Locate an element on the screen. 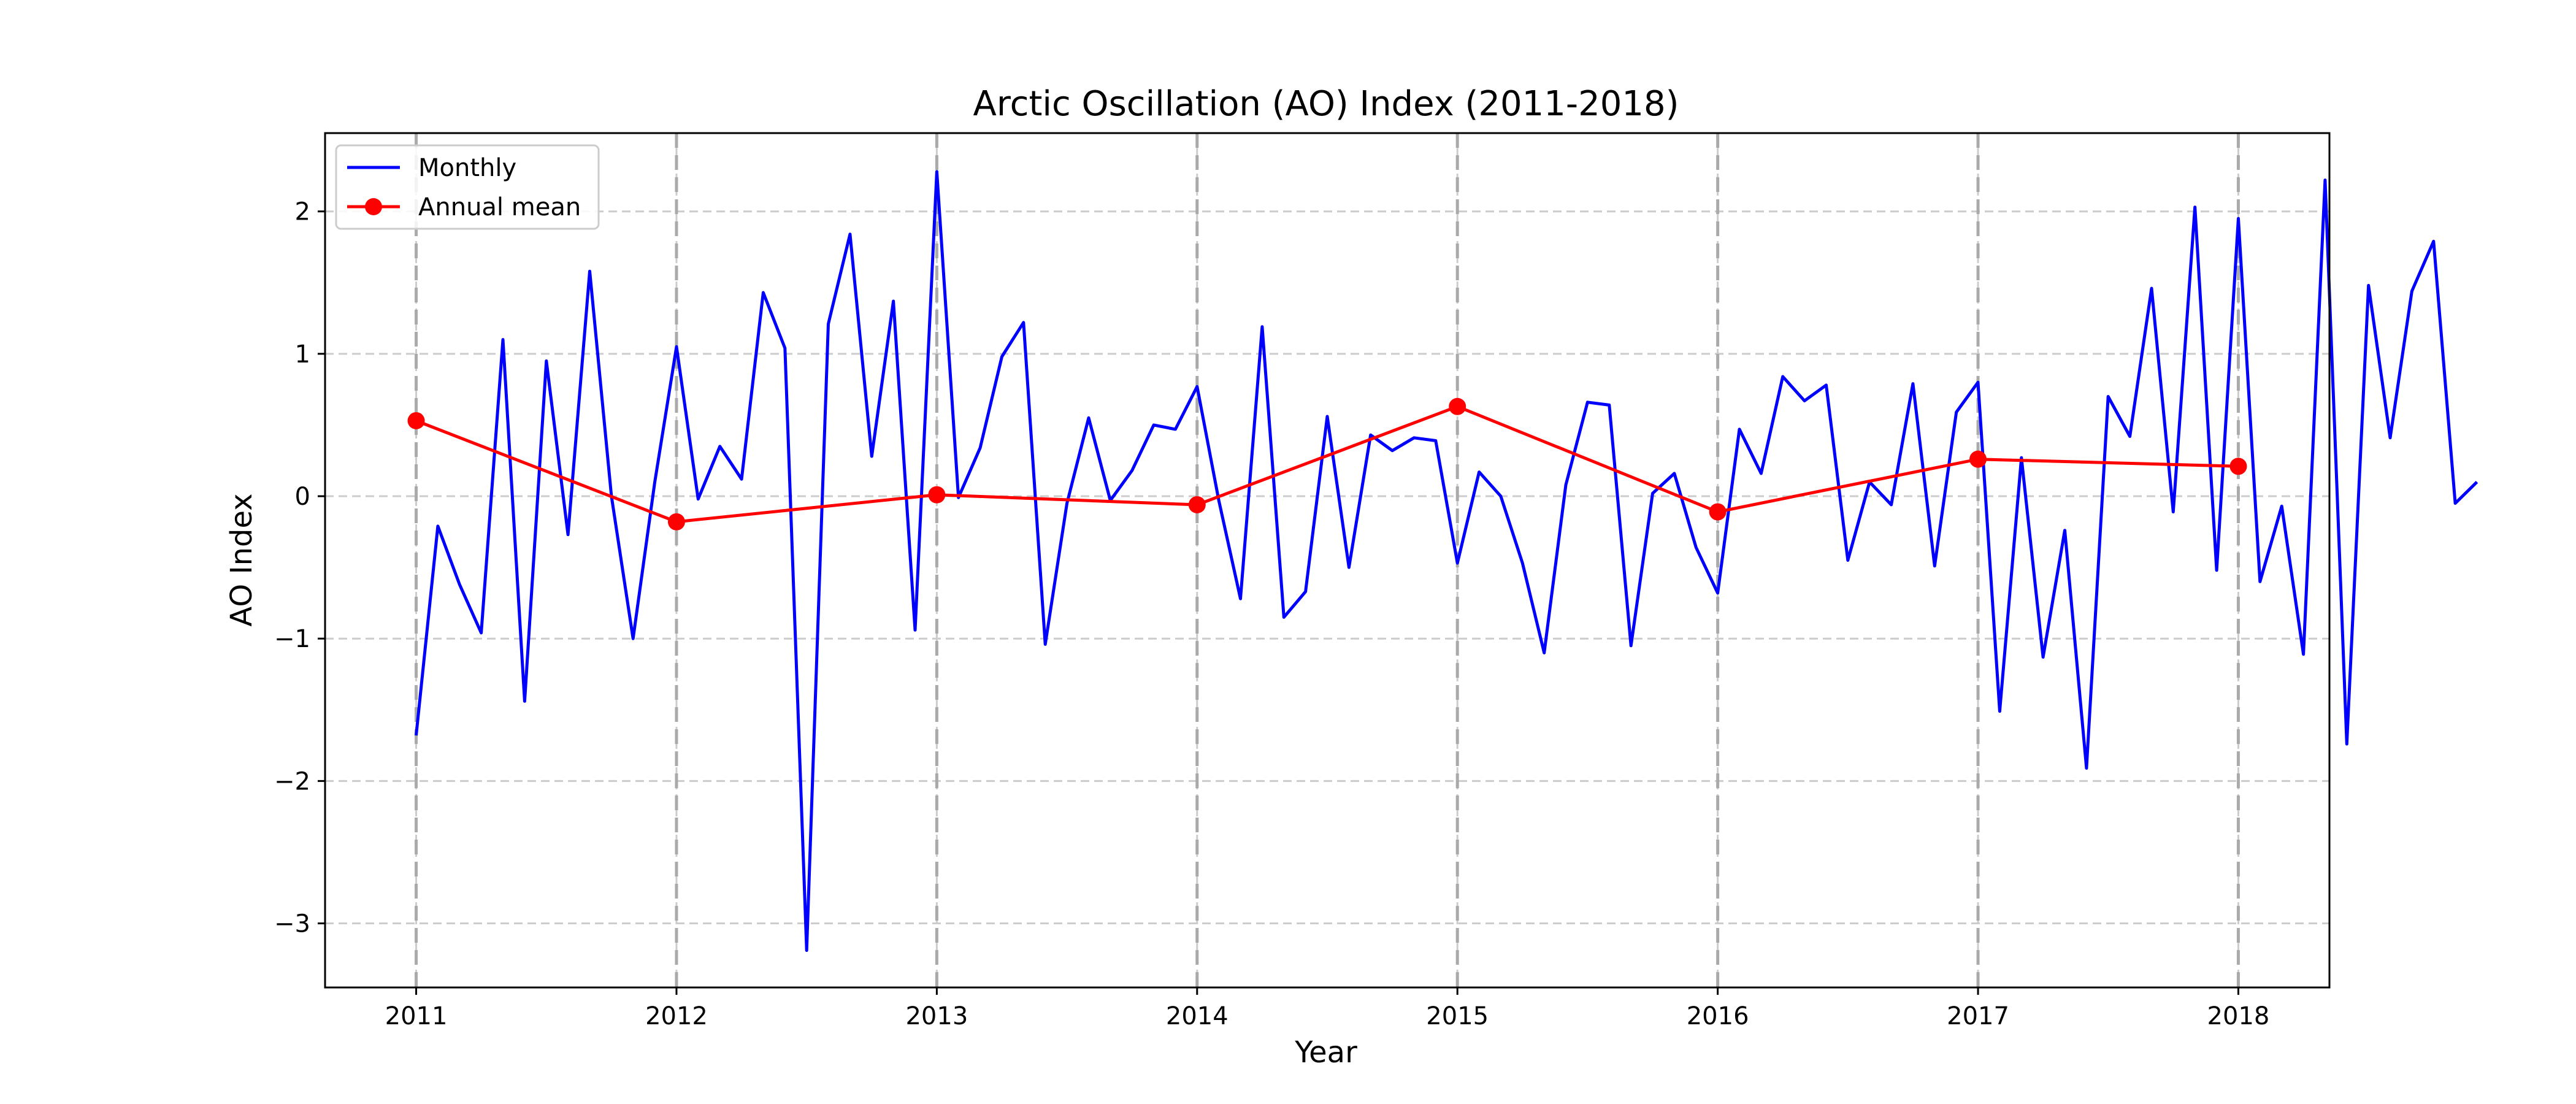 This screenshot has width=2576, height=1104. legend-box is located at coordinates (467, 187).